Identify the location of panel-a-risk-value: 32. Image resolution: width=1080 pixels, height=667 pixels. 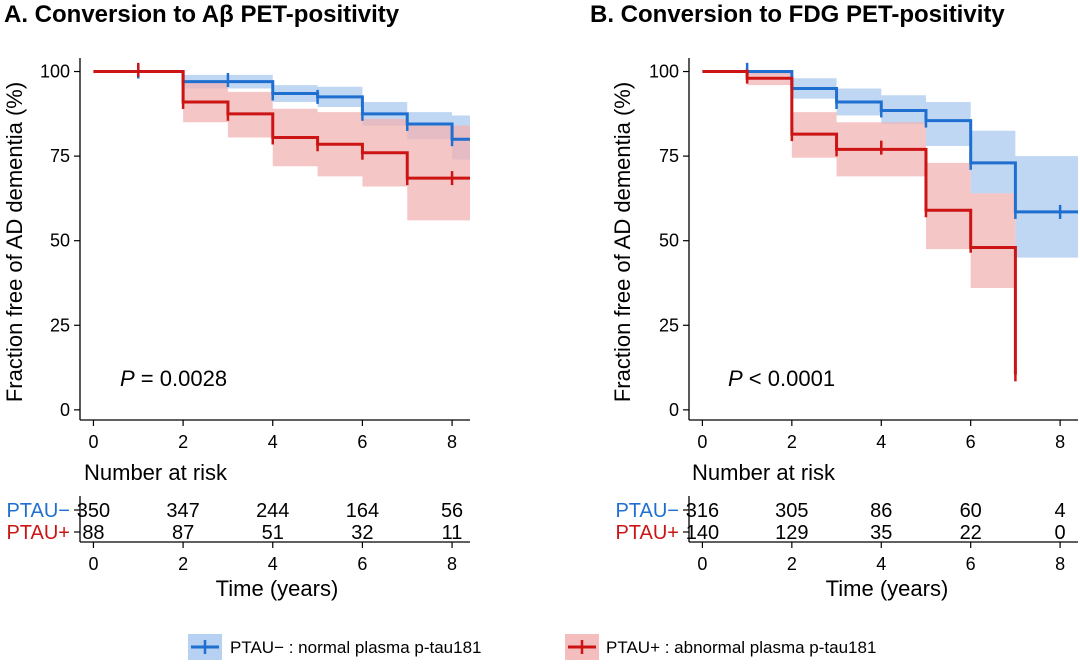
(362, 533).